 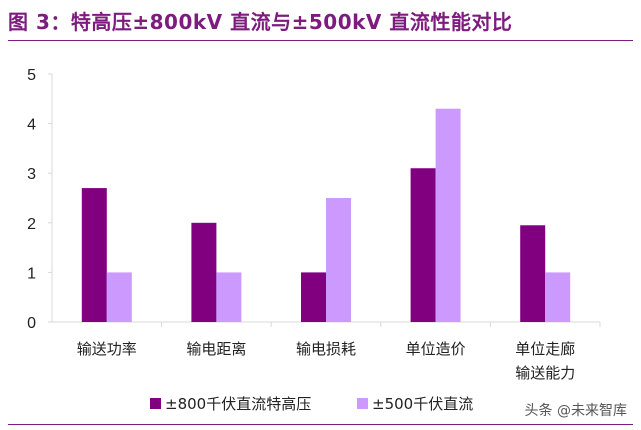 I want to click on x-category-label: 输电损耗, so click(x=326, y=349).